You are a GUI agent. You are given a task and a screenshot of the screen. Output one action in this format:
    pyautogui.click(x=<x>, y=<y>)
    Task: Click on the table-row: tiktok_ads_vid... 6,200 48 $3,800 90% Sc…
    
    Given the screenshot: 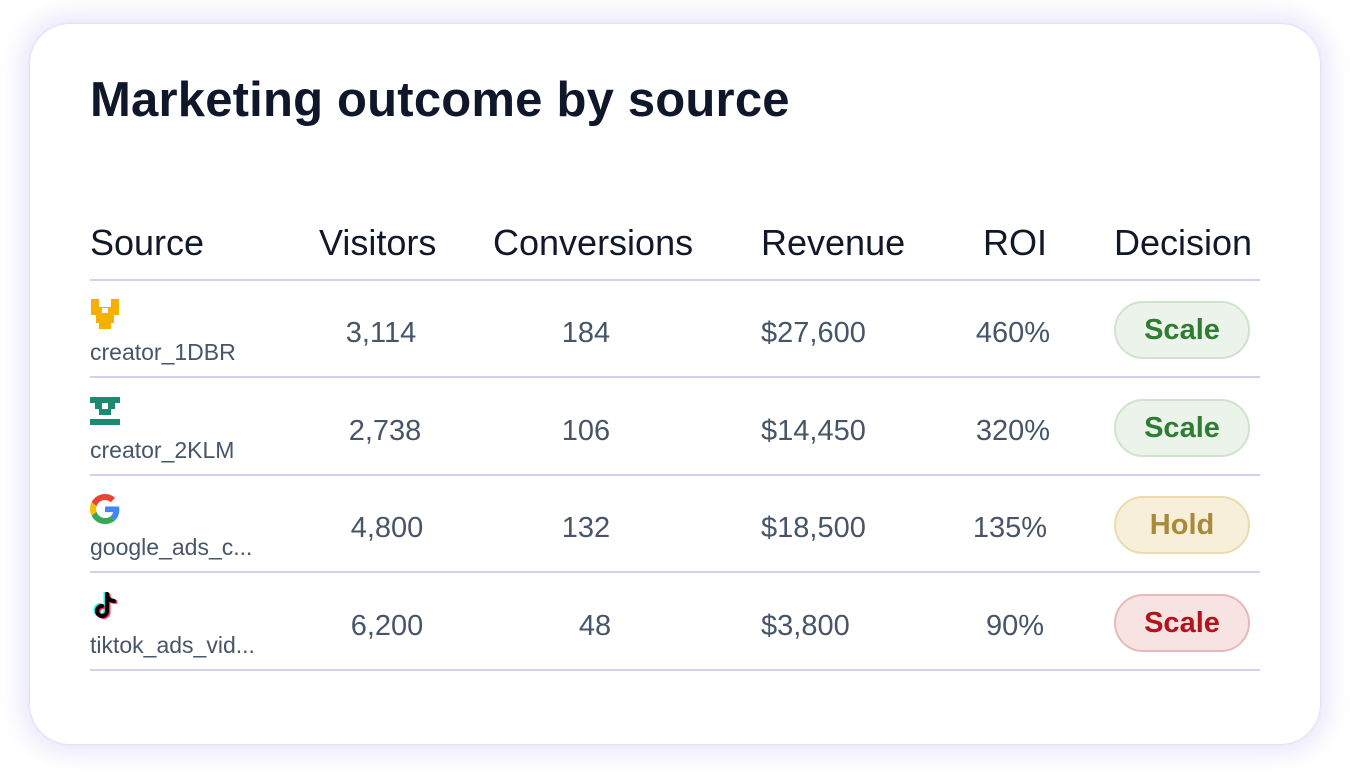 What is the action you would take?
    pyautogui.click(x=675, y=622)
    